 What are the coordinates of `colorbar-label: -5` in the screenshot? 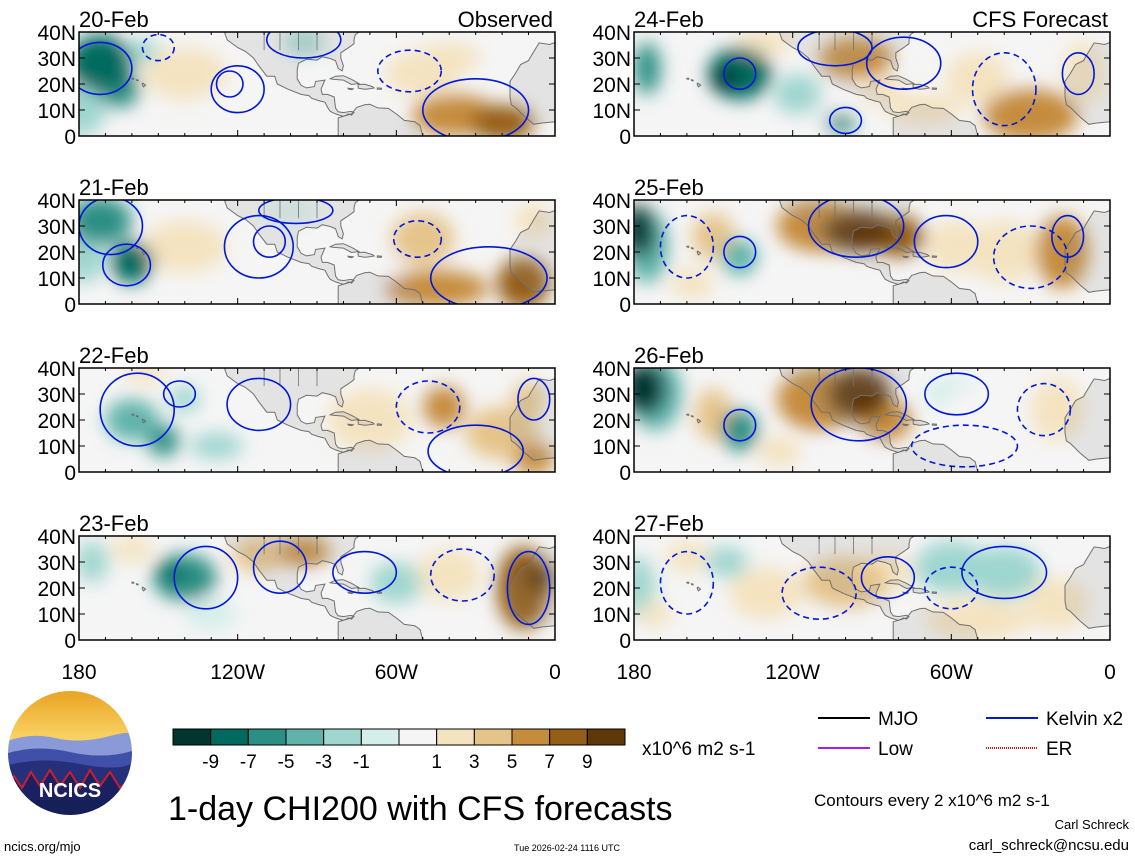 It's located at (286, 762).